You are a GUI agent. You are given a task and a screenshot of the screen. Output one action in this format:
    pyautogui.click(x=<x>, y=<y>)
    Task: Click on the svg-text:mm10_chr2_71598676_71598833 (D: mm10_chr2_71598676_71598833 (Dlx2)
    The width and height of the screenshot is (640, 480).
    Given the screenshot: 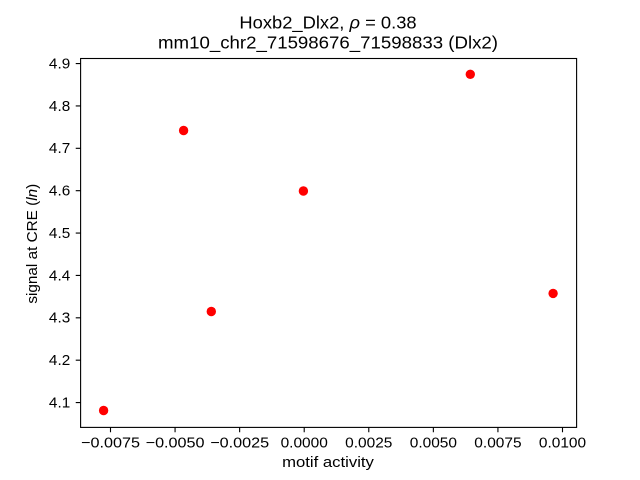 What is the action you would take?
    pyautogui.click(x=328, y=43)
    